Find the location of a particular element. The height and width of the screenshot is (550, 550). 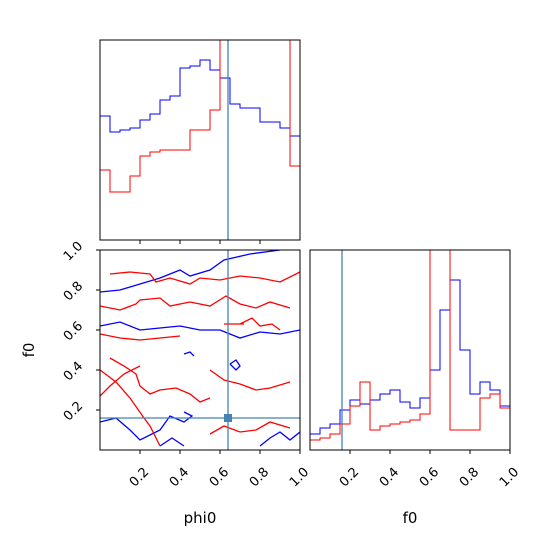

truth-point is located at coordinates (228, 418).